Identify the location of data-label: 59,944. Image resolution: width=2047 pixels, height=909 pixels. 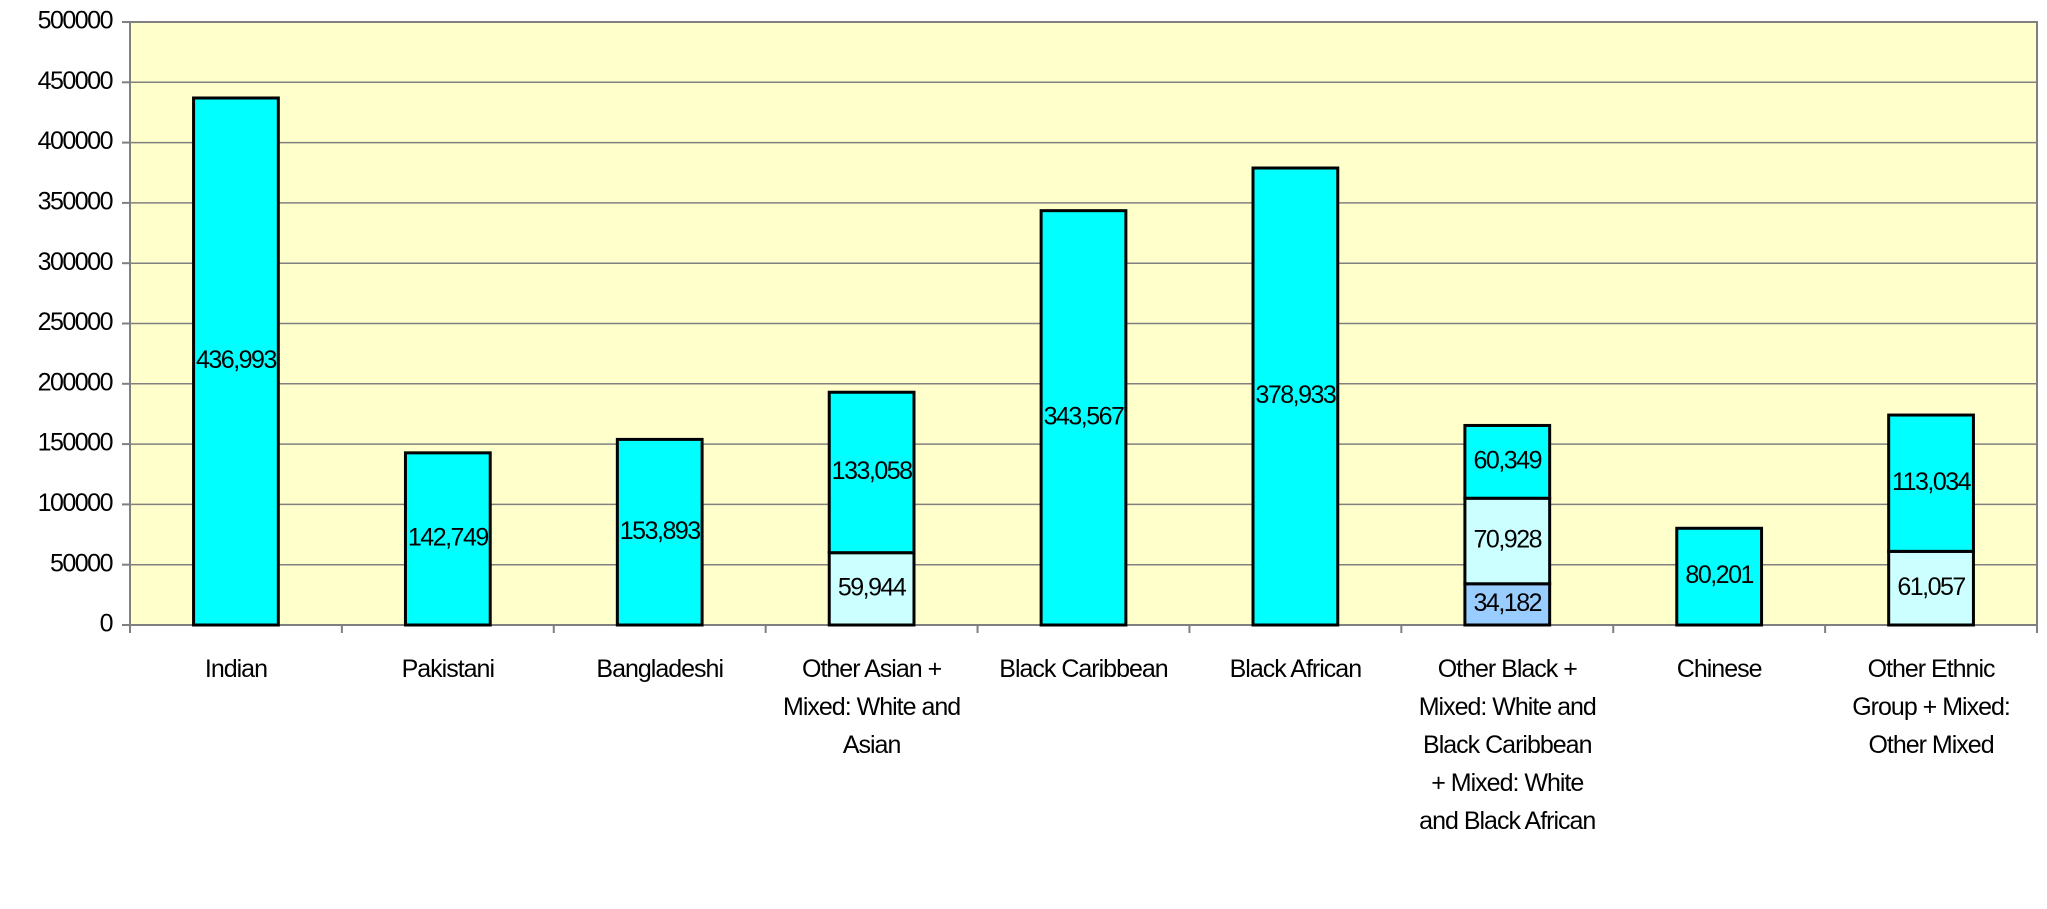
(872, 587).